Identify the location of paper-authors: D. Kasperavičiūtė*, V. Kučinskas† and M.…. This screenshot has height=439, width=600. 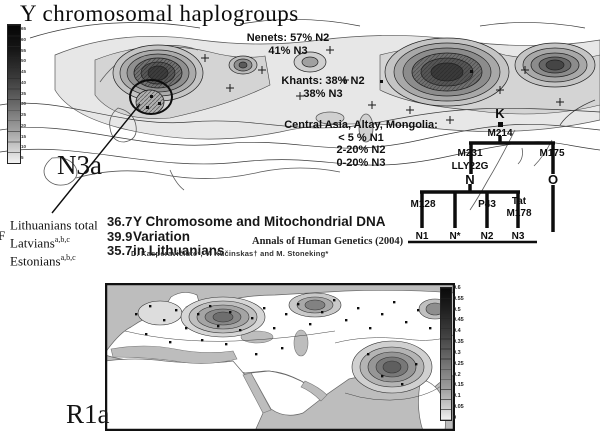
(230, 253).